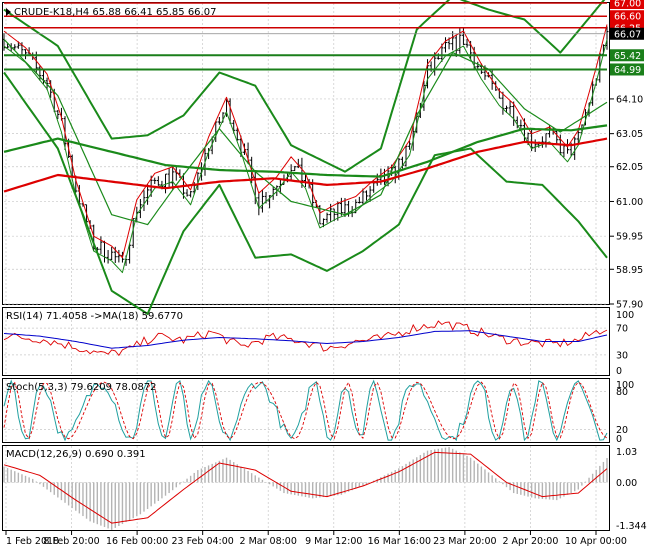 This screenshot has width=650, height=555. I want to click on level-price-label: 65.42, so click(627, 56).